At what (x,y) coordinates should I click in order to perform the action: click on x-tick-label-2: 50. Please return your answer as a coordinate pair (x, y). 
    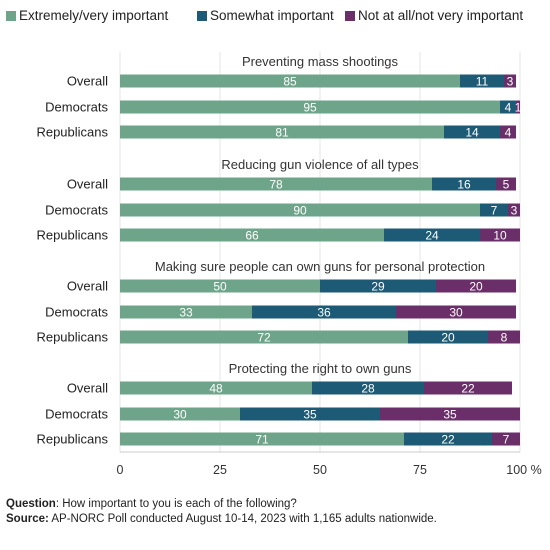
    Looking at the image, I should click on (320, 470).